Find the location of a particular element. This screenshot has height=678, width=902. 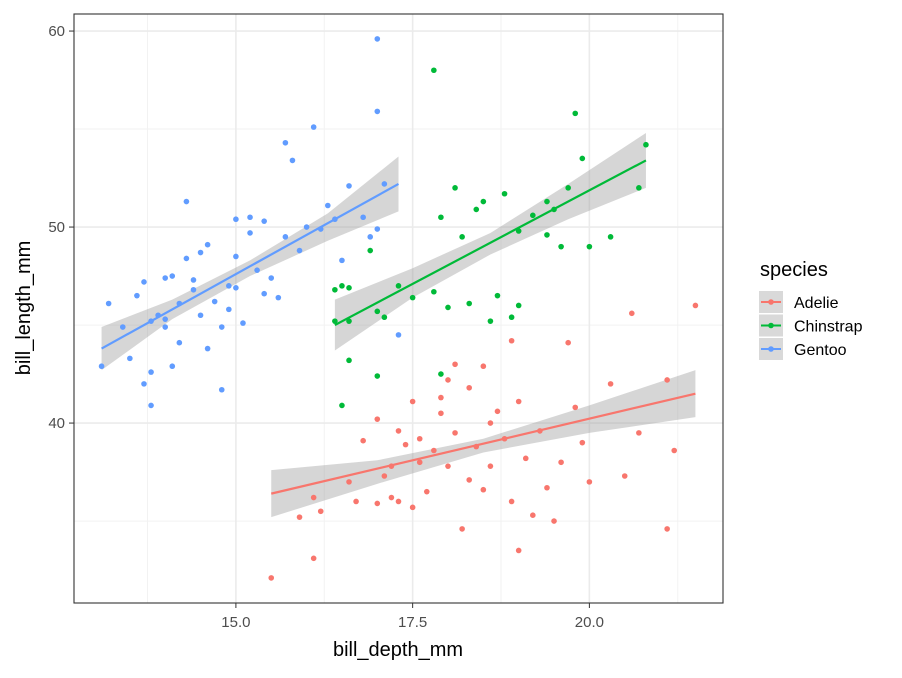

adelie-legend-dot is located at coordinates (771, 302).